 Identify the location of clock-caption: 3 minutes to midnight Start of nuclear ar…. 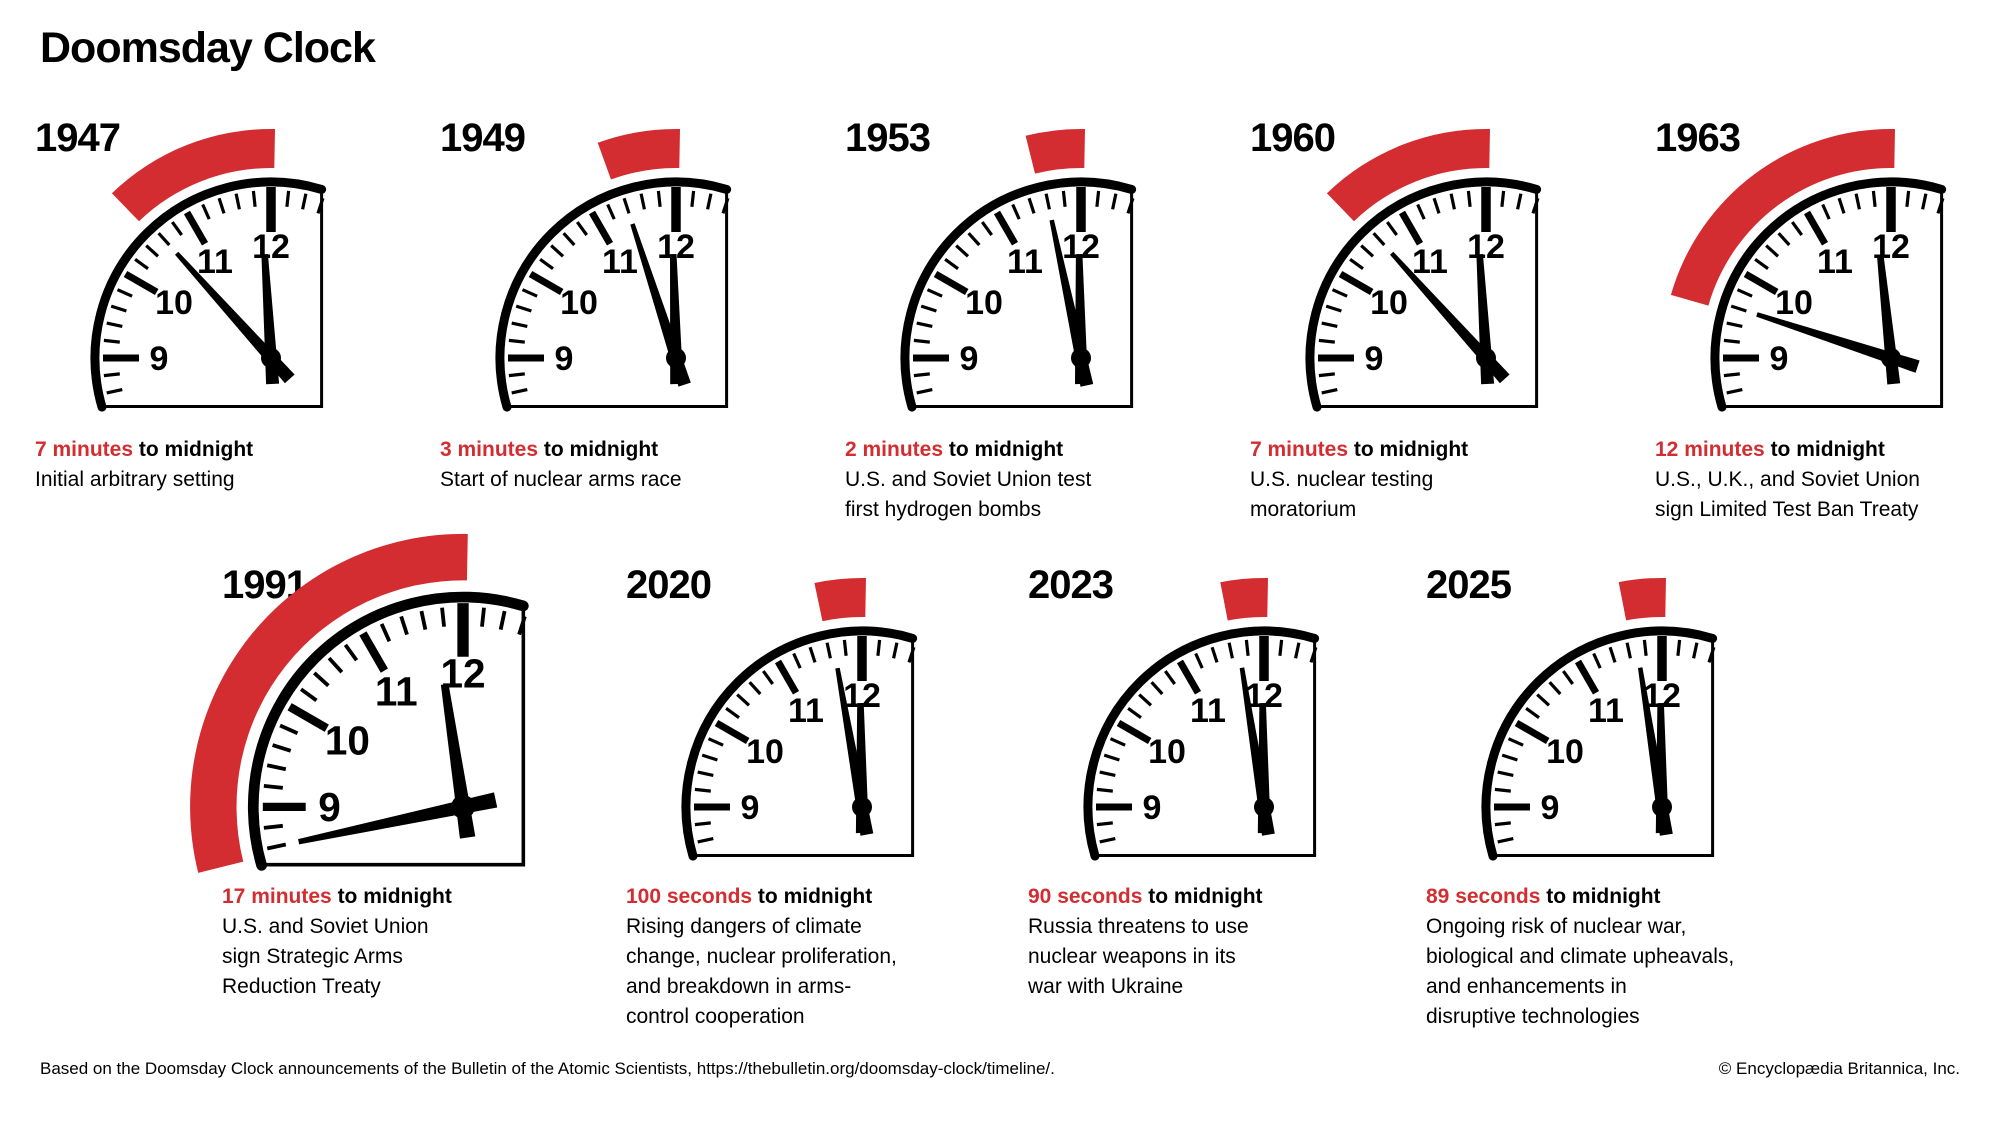
(620, 465).